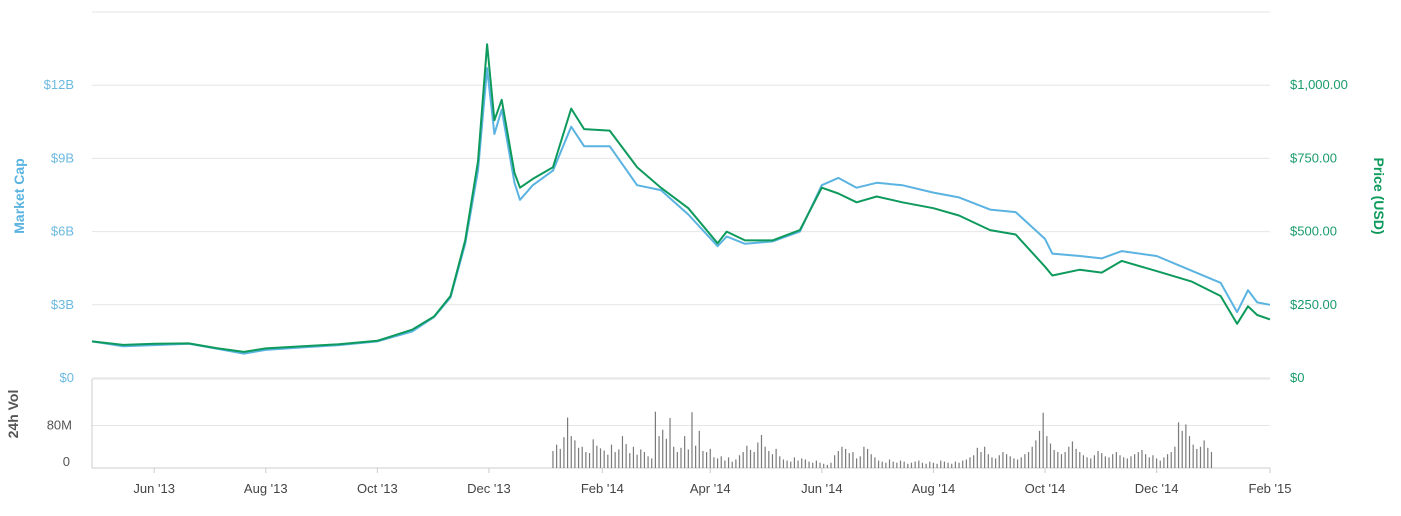  What do you see at coordinates (1319, 84) in the screenshot?
I see `ytick-right: $1,000.00` at bounding box center [1319, 84].